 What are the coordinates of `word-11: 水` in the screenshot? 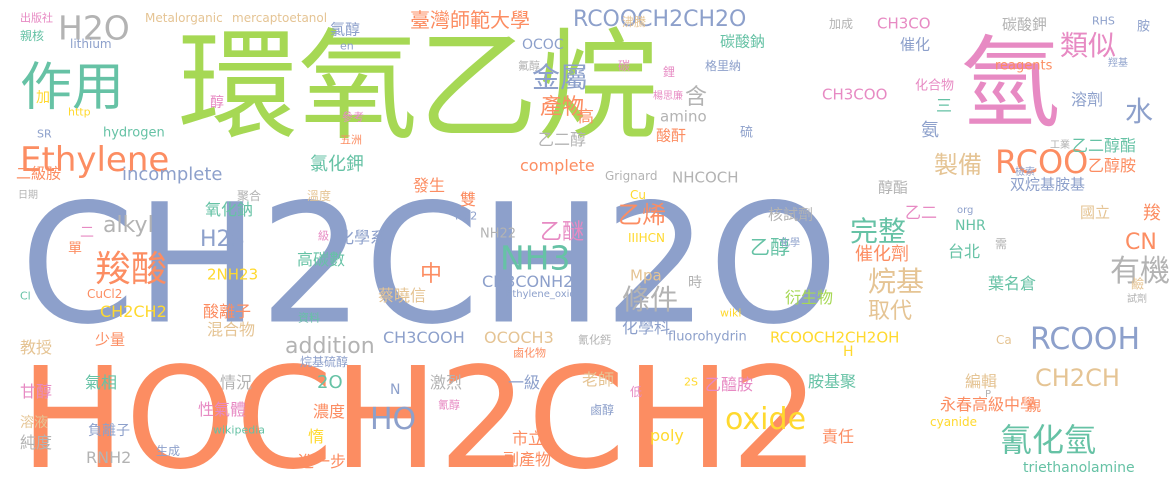 It's located at (1139, 111).